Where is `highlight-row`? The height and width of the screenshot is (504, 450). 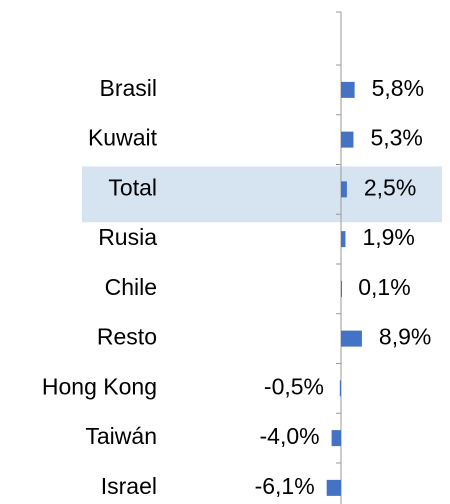
highlight-row is located at coordinates (262, 194).